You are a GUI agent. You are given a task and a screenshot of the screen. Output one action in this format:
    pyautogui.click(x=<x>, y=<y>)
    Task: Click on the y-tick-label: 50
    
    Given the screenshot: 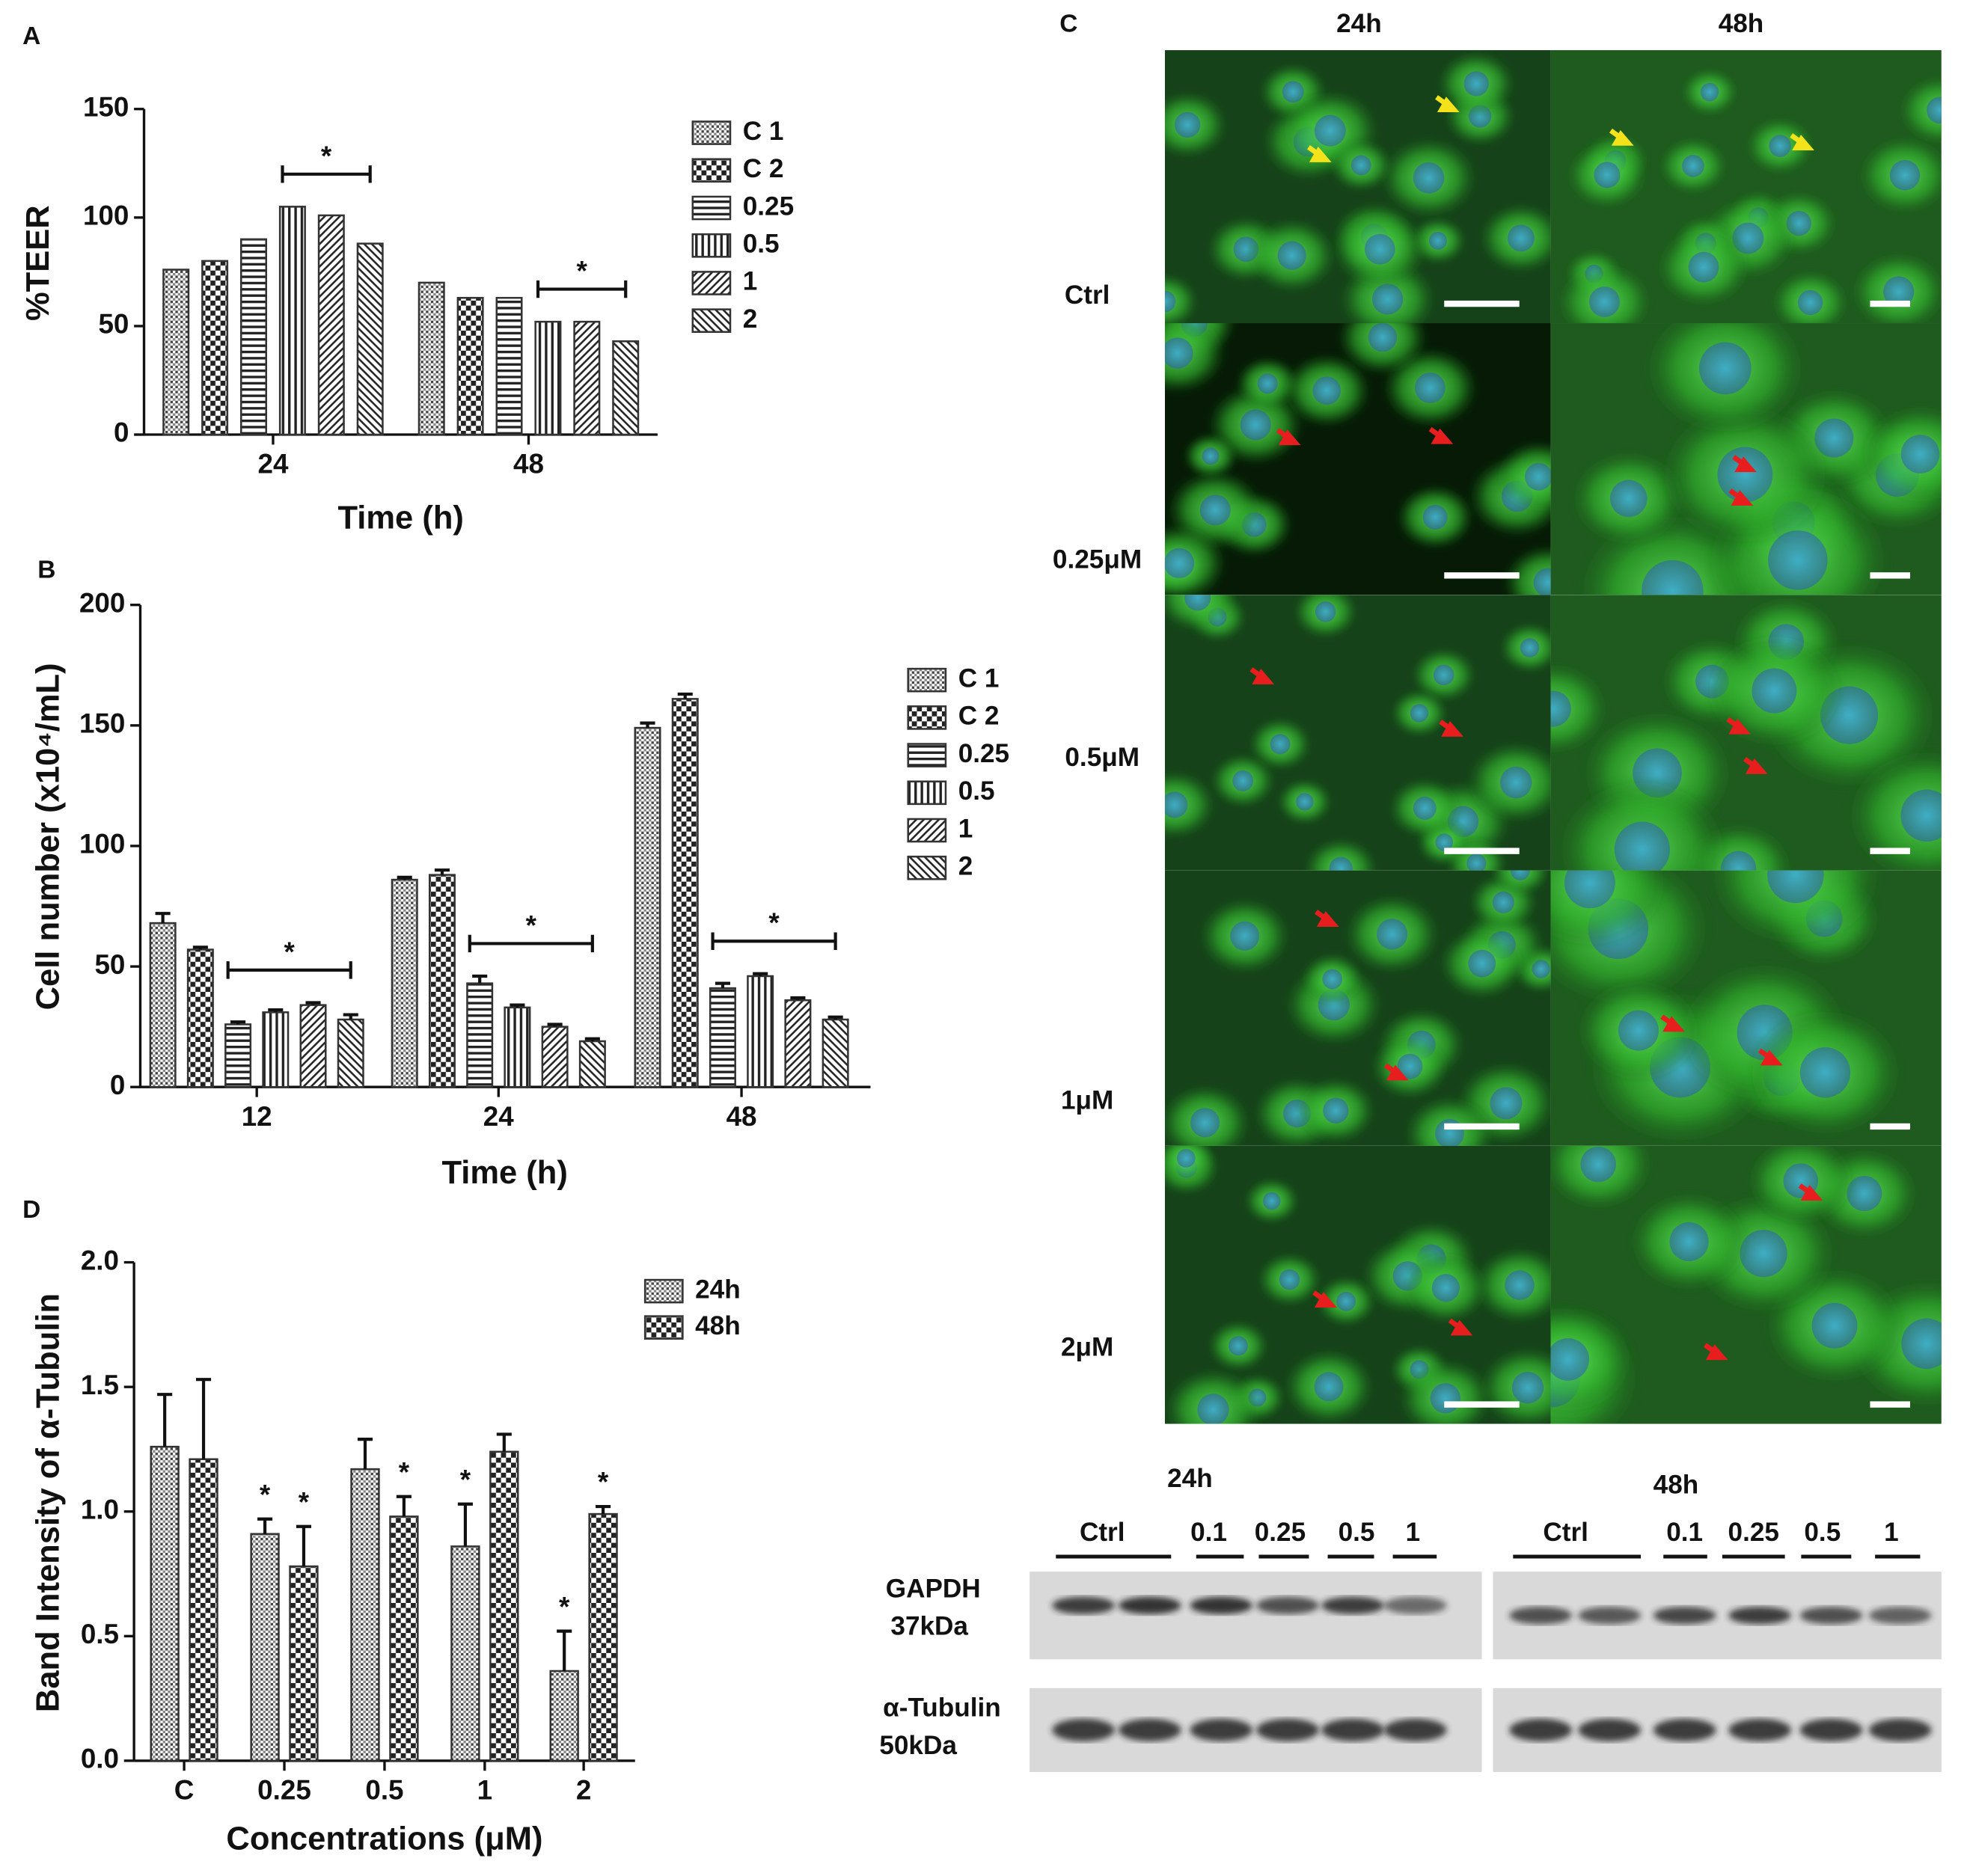 What is the action you would take?
    pyautogui.click(x=113, y=325)
    